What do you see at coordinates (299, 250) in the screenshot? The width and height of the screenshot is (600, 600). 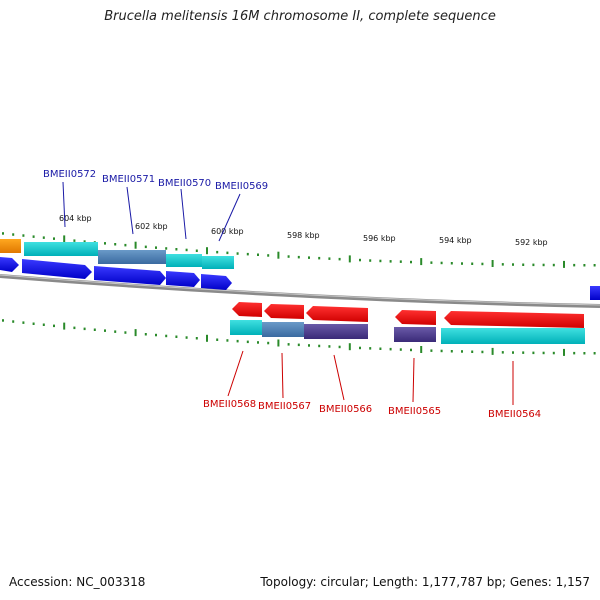 I see `tick-row-top` at bounding box center [299, 250].